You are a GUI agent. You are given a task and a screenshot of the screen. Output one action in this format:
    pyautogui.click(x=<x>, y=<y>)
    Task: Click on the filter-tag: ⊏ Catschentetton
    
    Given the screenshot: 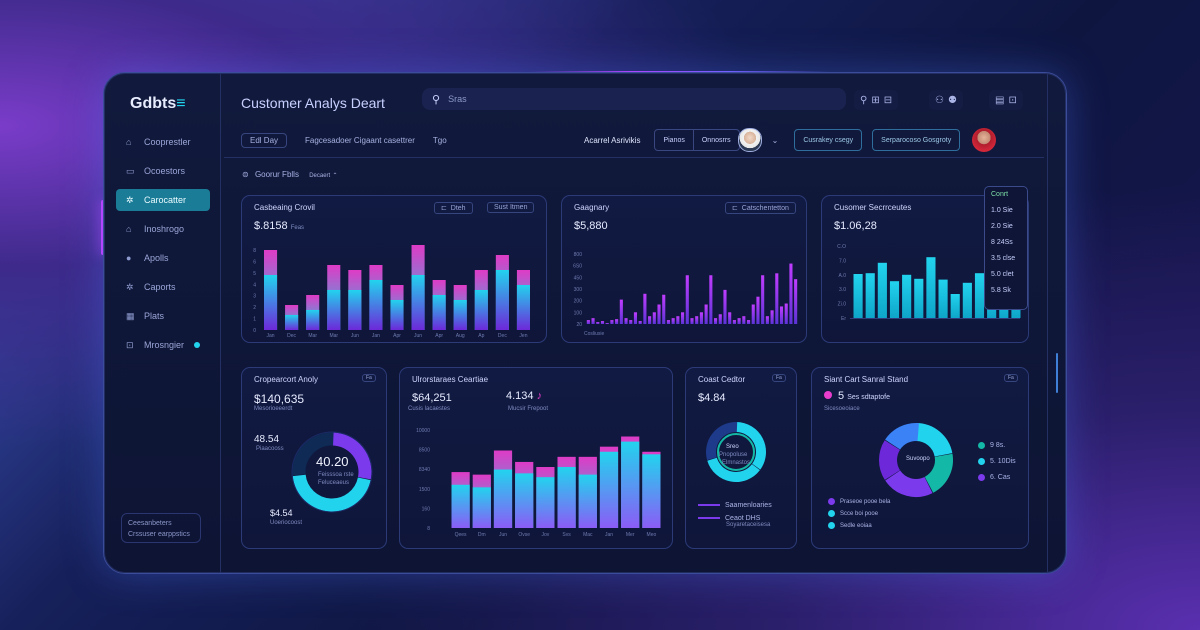 What is the action you would take?
    pyautogui.click(x=760, y=208)
    